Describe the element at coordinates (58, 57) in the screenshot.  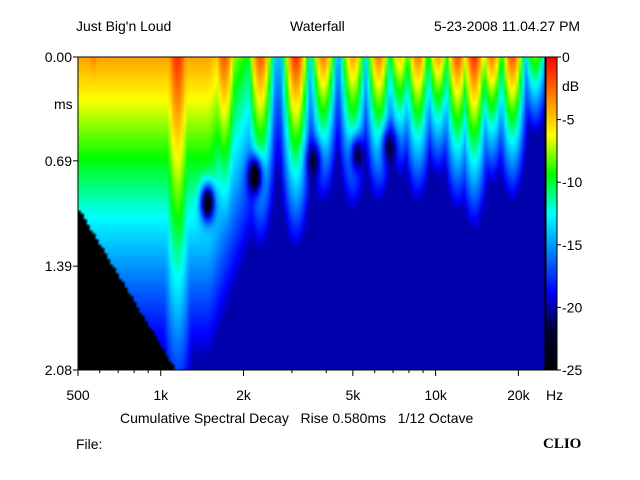
I see `y-tick-label: 0.00` at that location.